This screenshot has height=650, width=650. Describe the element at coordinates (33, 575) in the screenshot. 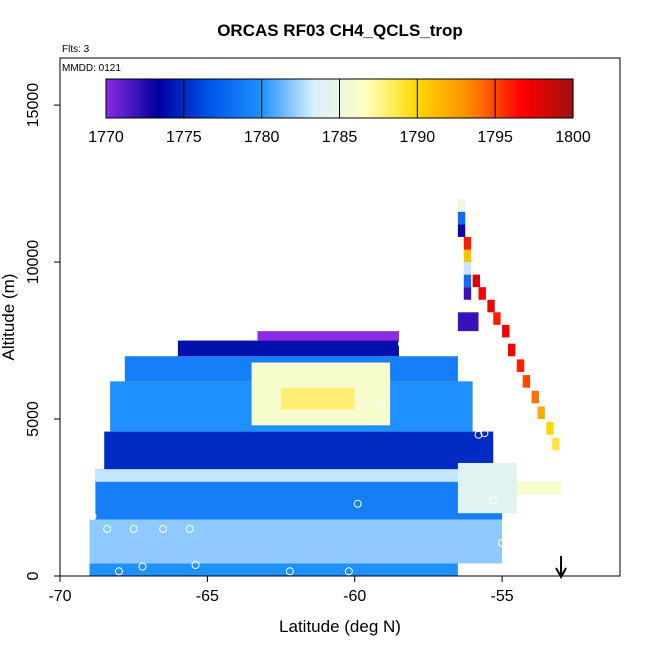

I see `y-tick-label-0: 0` at that location.